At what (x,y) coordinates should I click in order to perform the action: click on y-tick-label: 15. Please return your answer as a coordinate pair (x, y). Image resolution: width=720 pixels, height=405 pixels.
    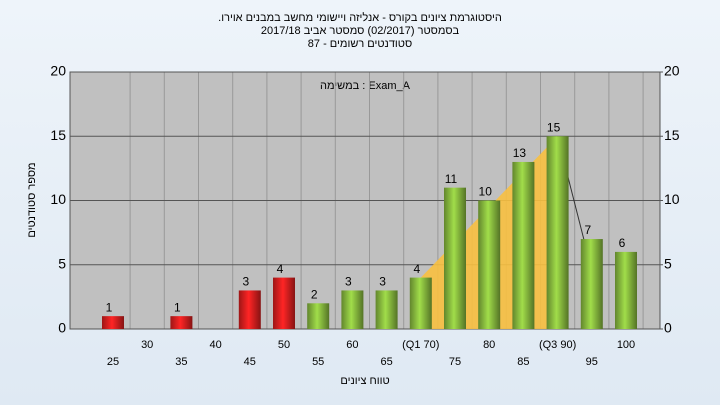
    Looking at the image, I should click on (58, 135).